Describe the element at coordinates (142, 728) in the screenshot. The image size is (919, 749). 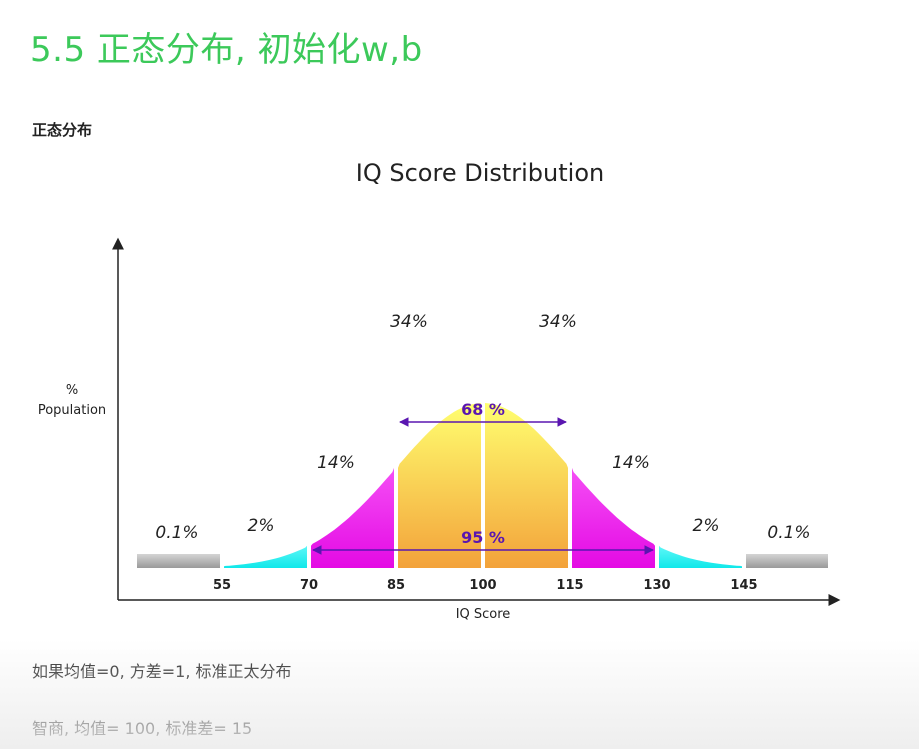
I see `iq-parameters-note: 智商, 均值= 100, 标准差= 15` at that location.